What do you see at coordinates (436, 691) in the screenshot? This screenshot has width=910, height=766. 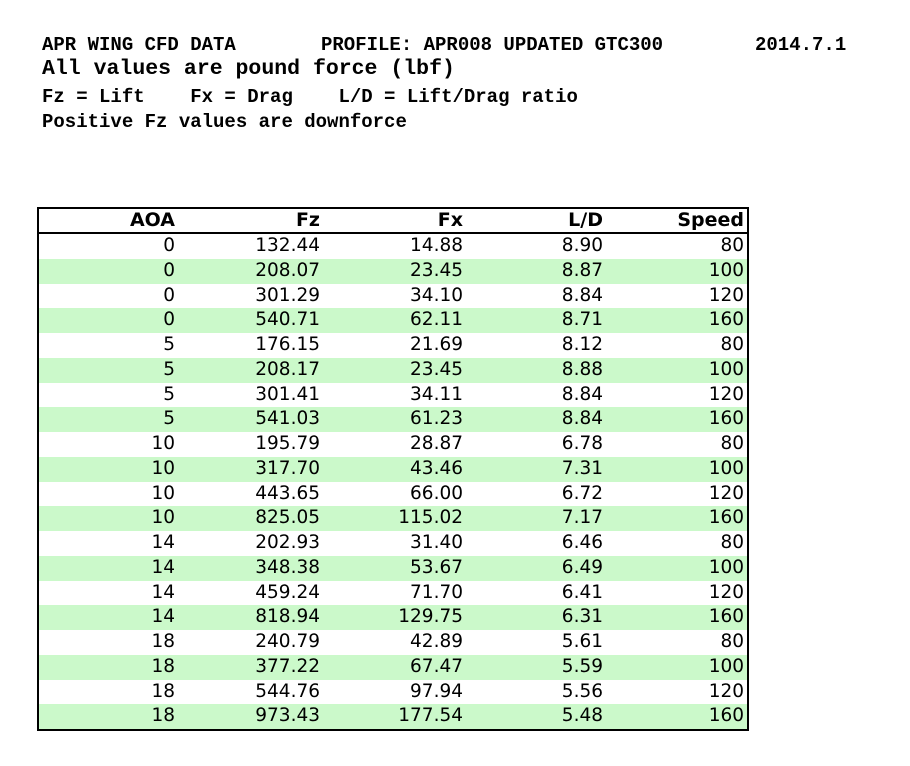 I see `cell-fx: 97.94` at bounding box center [436, 691].